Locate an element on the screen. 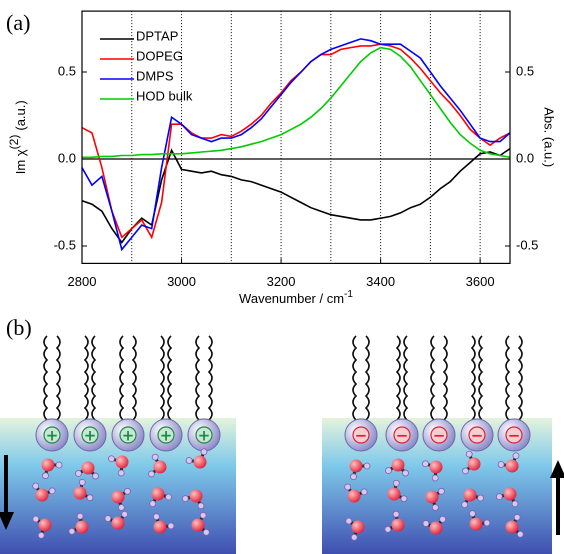 The image size is (564, 554). y2-tick-label: 0.5 is located at coordinates (525, 70).